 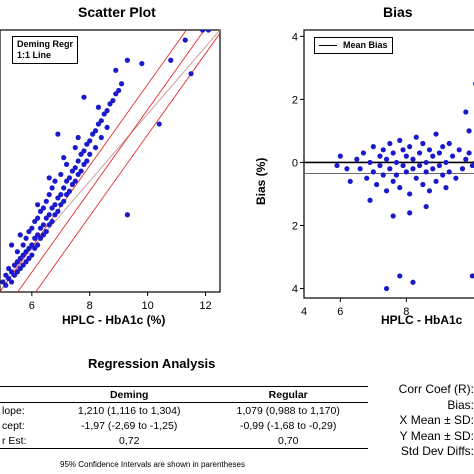 I want to click on legend-entry-mean-bias: Mean Bias, so click(x=365, y=45).